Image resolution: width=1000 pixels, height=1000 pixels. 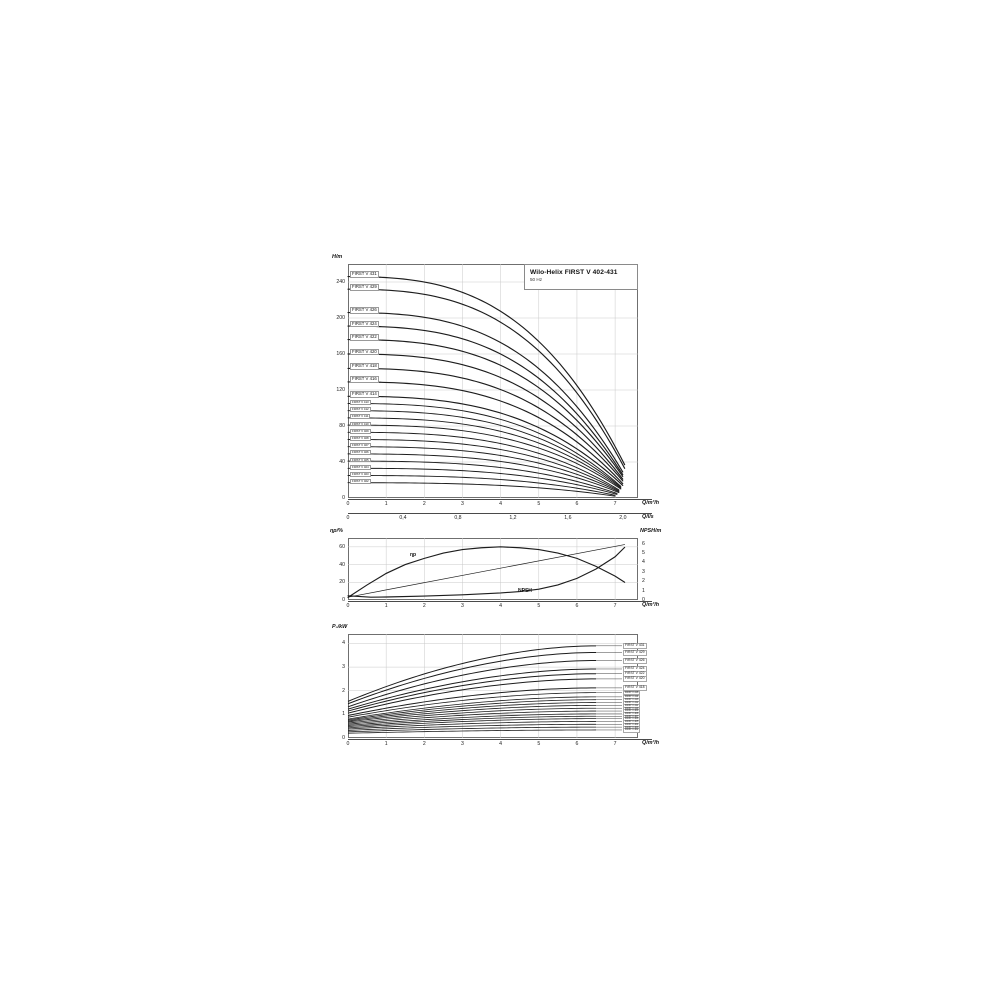 What do you see at coordinates (651, 503) in the screenshot?
I see `head-x-axis-label-primary: Q/m³/h` at bounding box center [651, 503].